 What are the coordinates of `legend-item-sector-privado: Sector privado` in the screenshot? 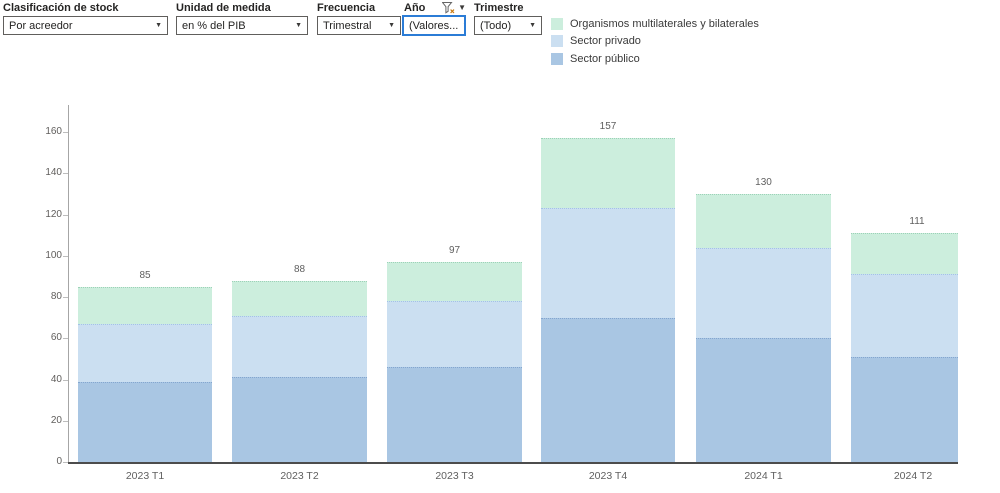 It's located at (655, 42).